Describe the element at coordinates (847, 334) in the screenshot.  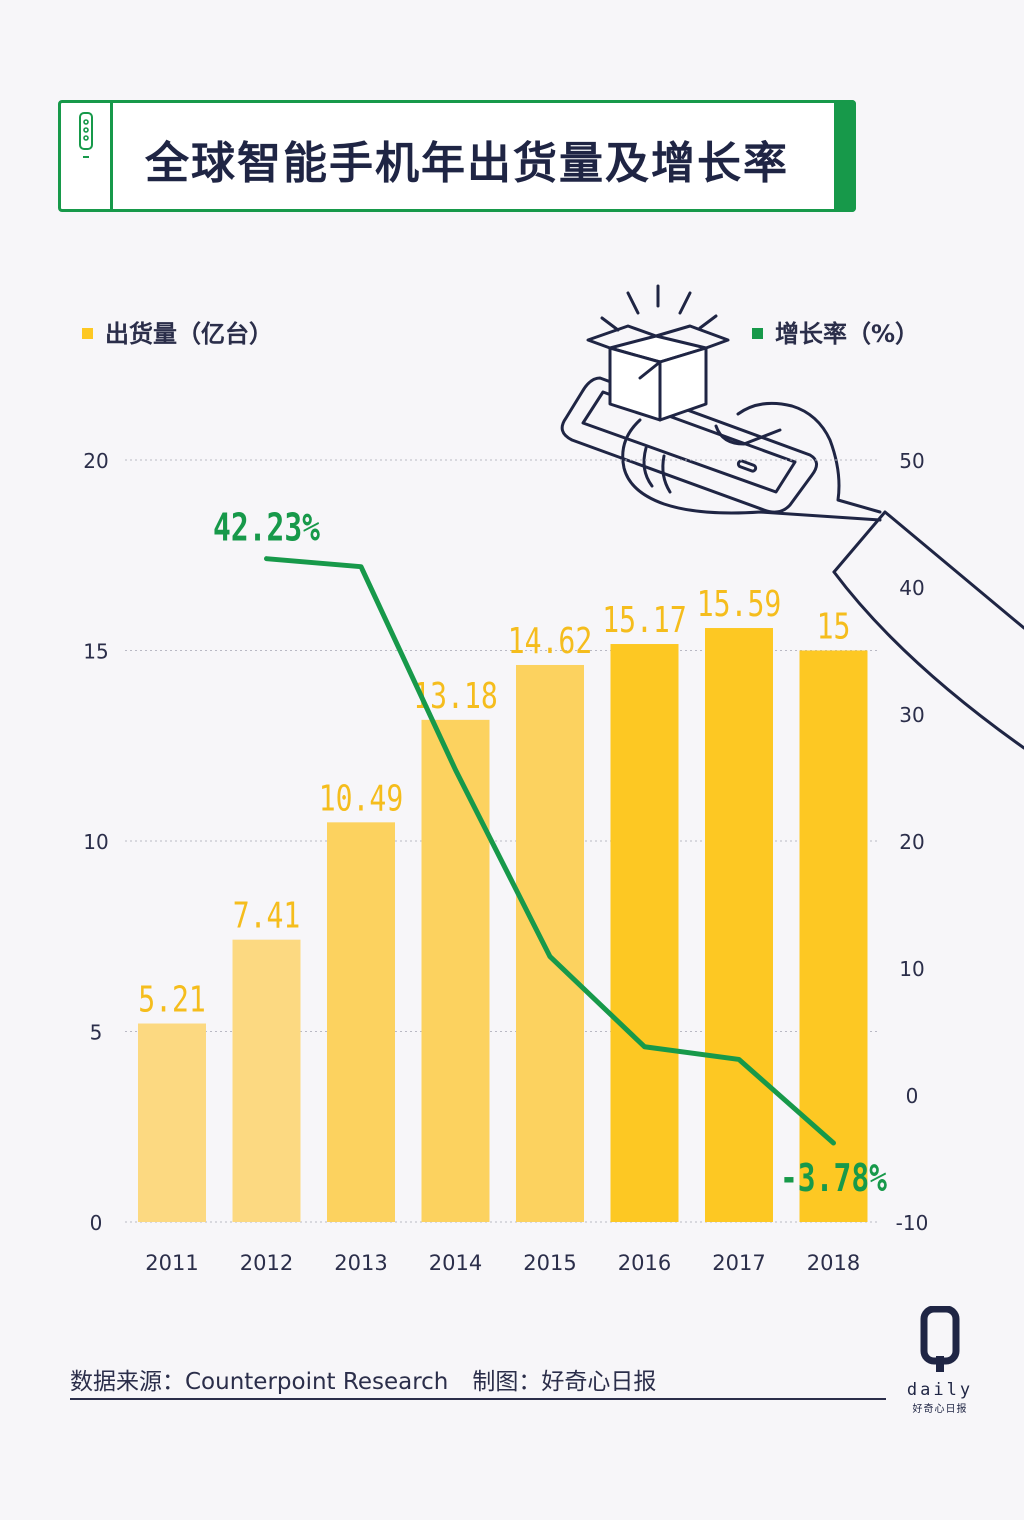
I see `legend-growth-label: 增长率（%）` at that location.